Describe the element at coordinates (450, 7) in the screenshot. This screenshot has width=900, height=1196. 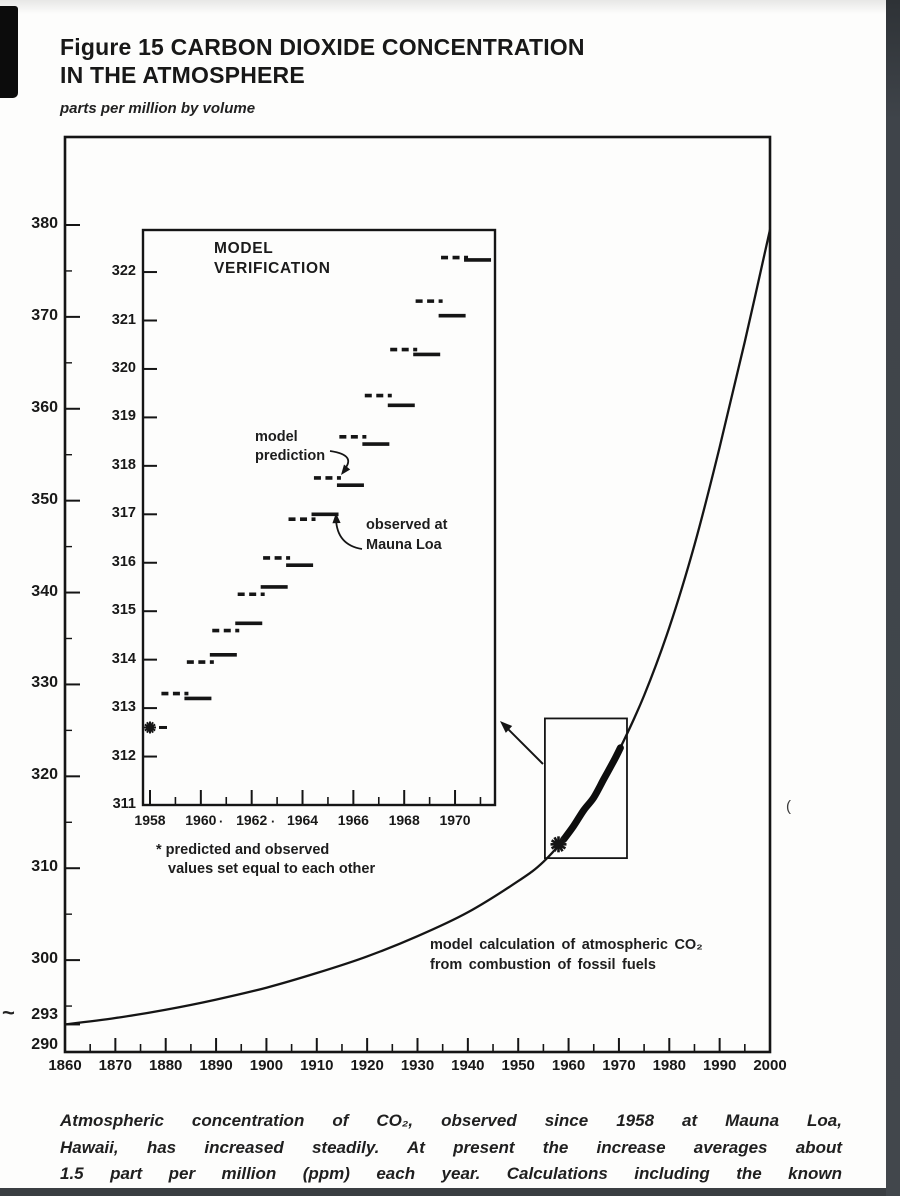
I see `scan-top-fade` at that location.